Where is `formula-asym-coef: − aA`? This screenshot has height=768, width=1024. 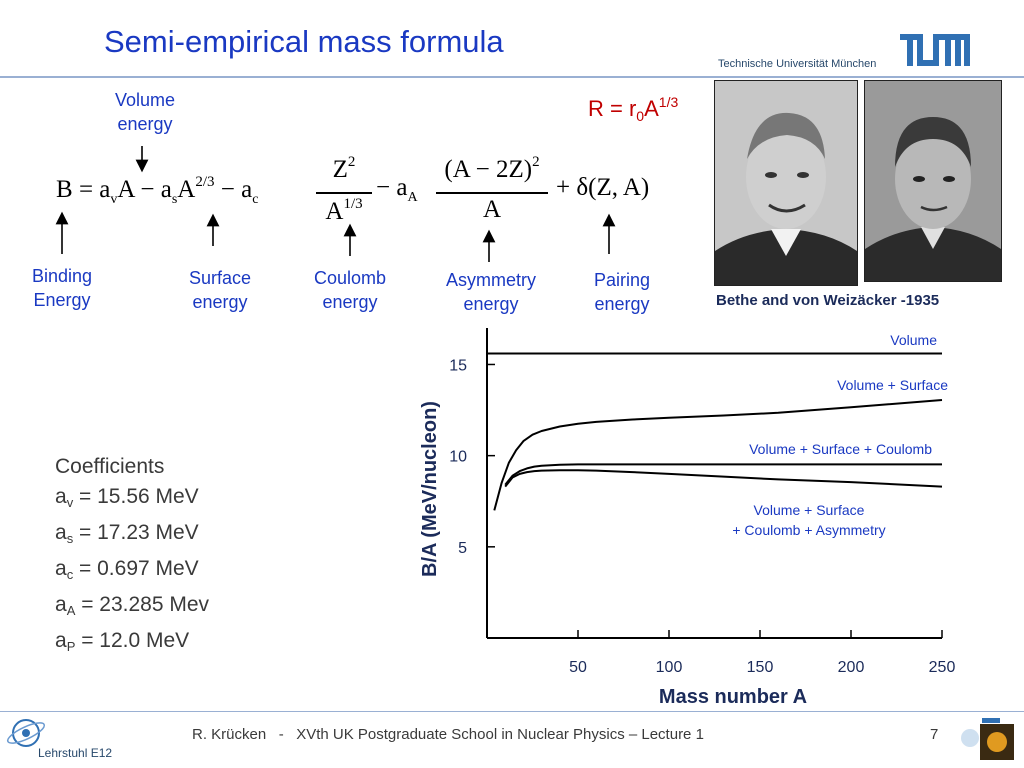
formula-asym-coef: − aA is located at coordinates (397, 189).